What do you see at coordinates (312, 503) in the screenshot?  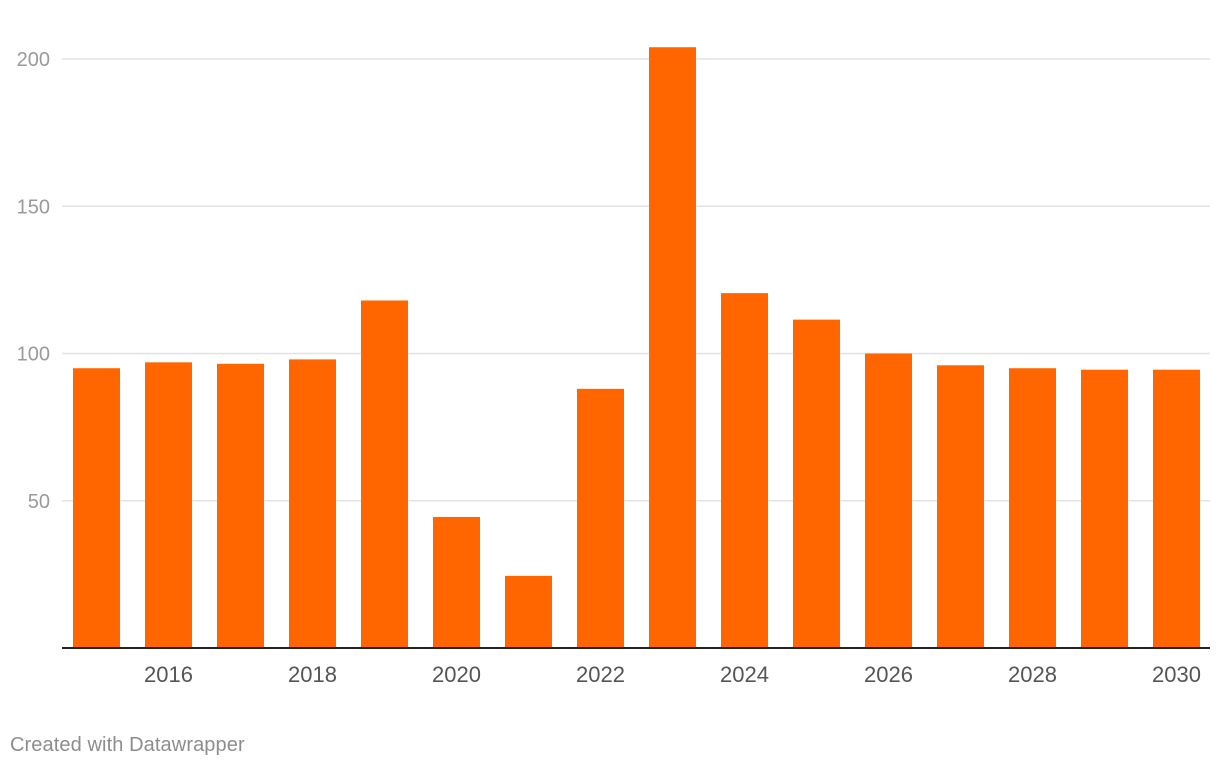 I see `bar-2018` at bounding box center [312, 503].